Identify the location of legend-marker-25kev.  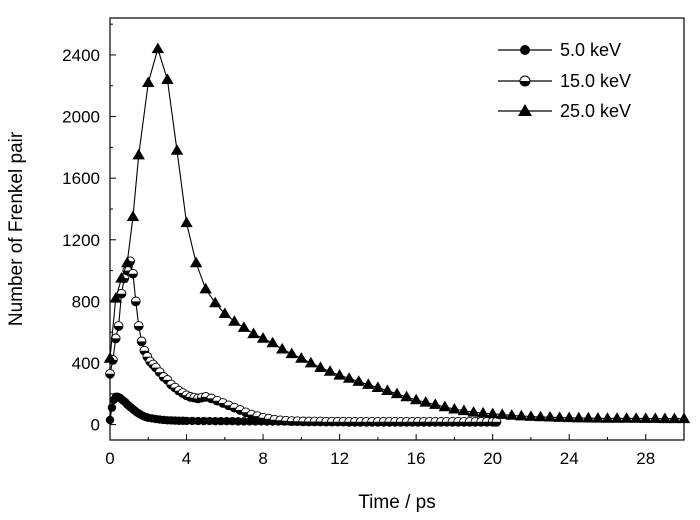
(525, 110).